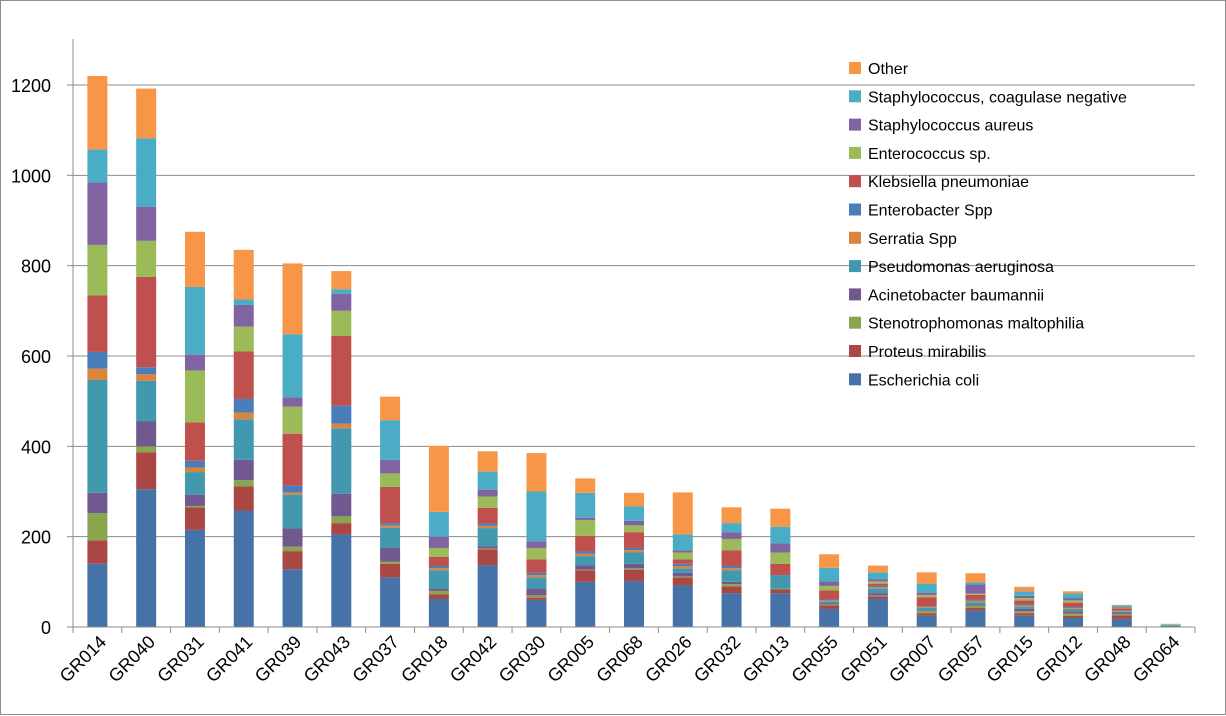  Describe the element at coordinates (950, 126) in the screenshot. I see `legend-label: Staphylococcus aureus` at that location.